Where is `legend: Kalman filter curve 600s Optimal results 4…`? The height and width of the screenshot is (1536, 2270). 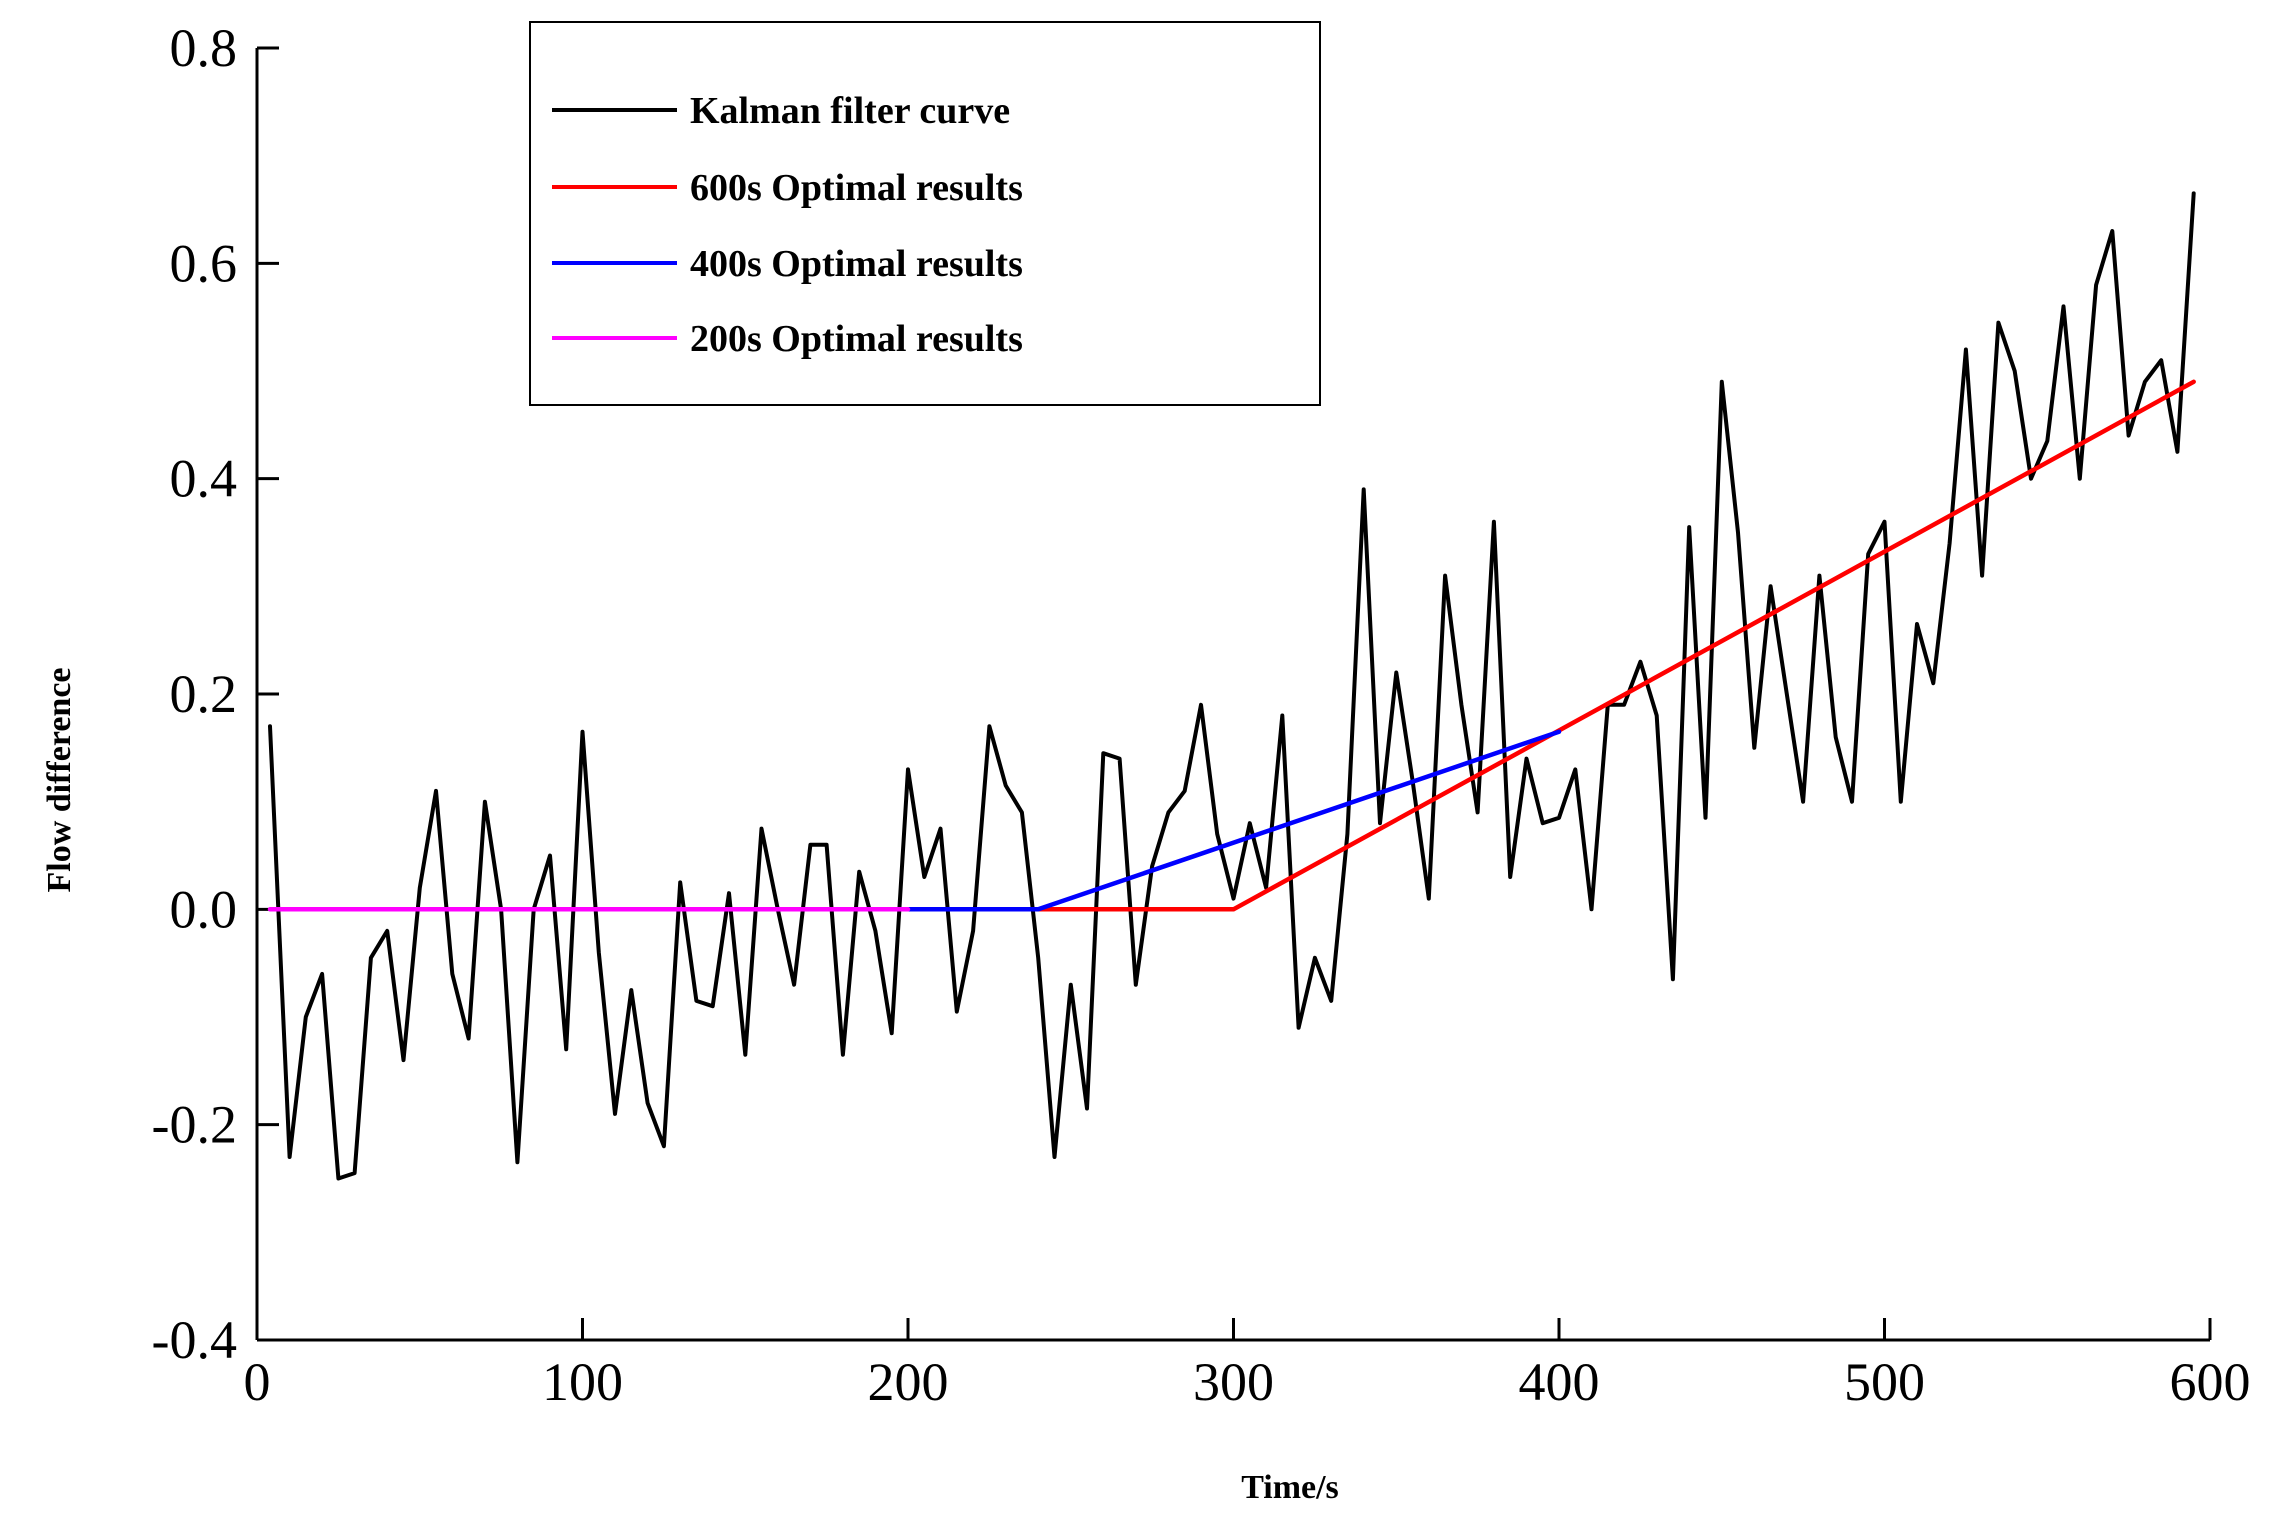
legend: Kalman filter curve 600s Optimal results 4… is located at coordinates (925, 213).